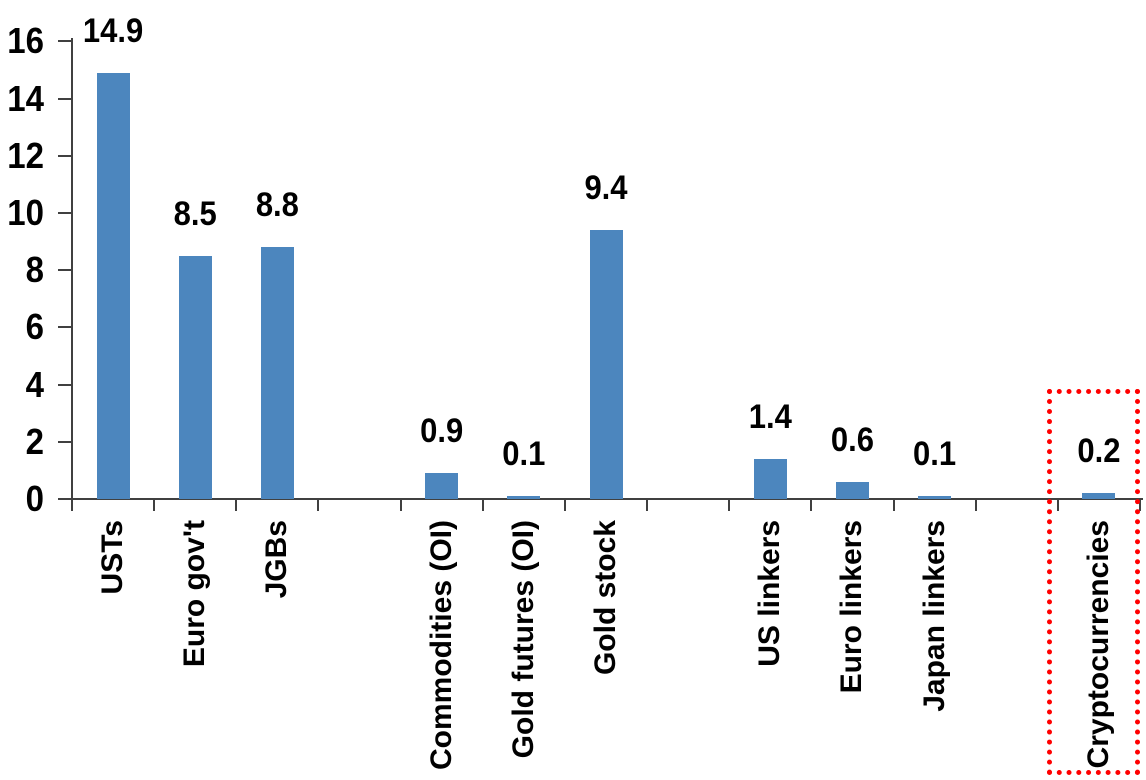 This screenshot has height=780, width=1146. Describe the element at coordinates (34, 327) in the screenshot. I see `y-axis-tick-label: 6` at that location.